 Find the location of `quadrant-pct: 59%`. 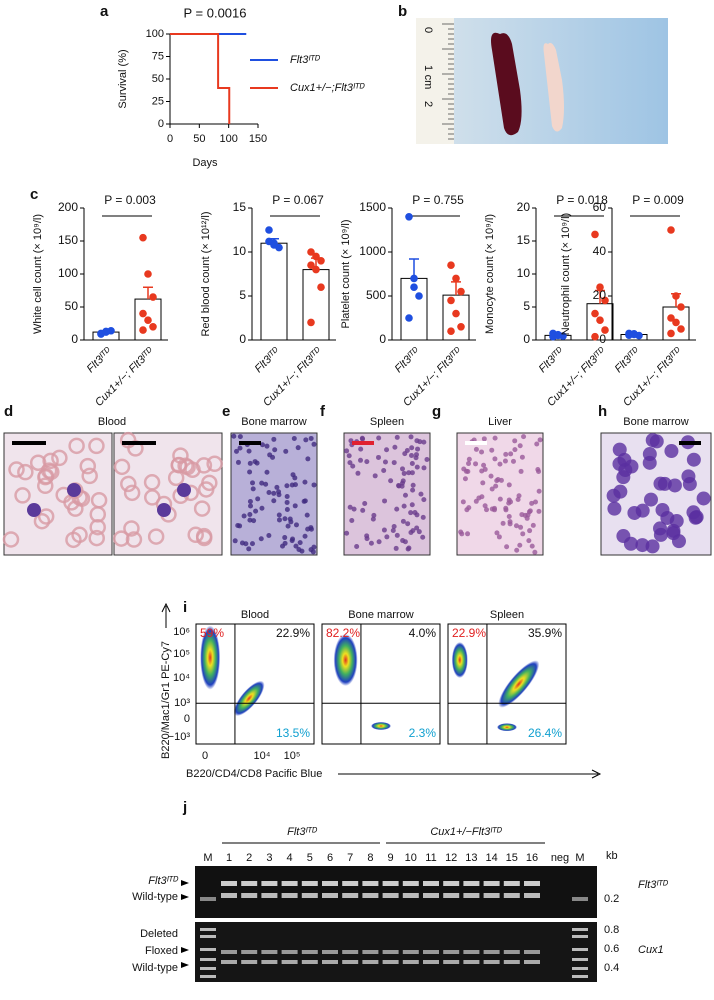

quadrant-pct: 59% is located at coordinates (212, 633).